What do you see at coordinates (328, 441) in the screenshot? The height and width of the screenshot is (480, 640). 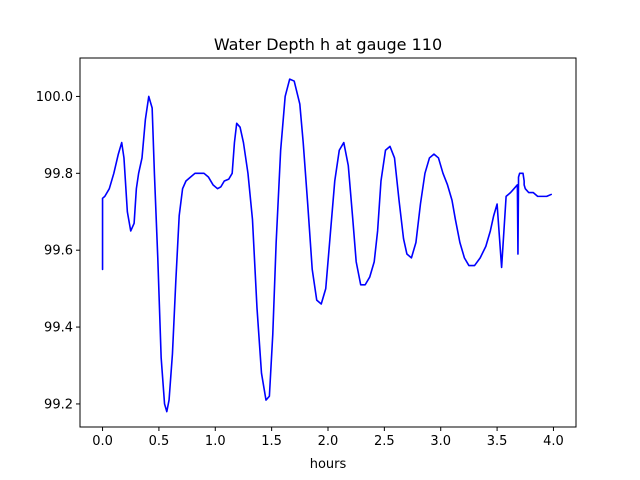 I see `x-tick-label: 2.0` at bounding box center [328, 441].